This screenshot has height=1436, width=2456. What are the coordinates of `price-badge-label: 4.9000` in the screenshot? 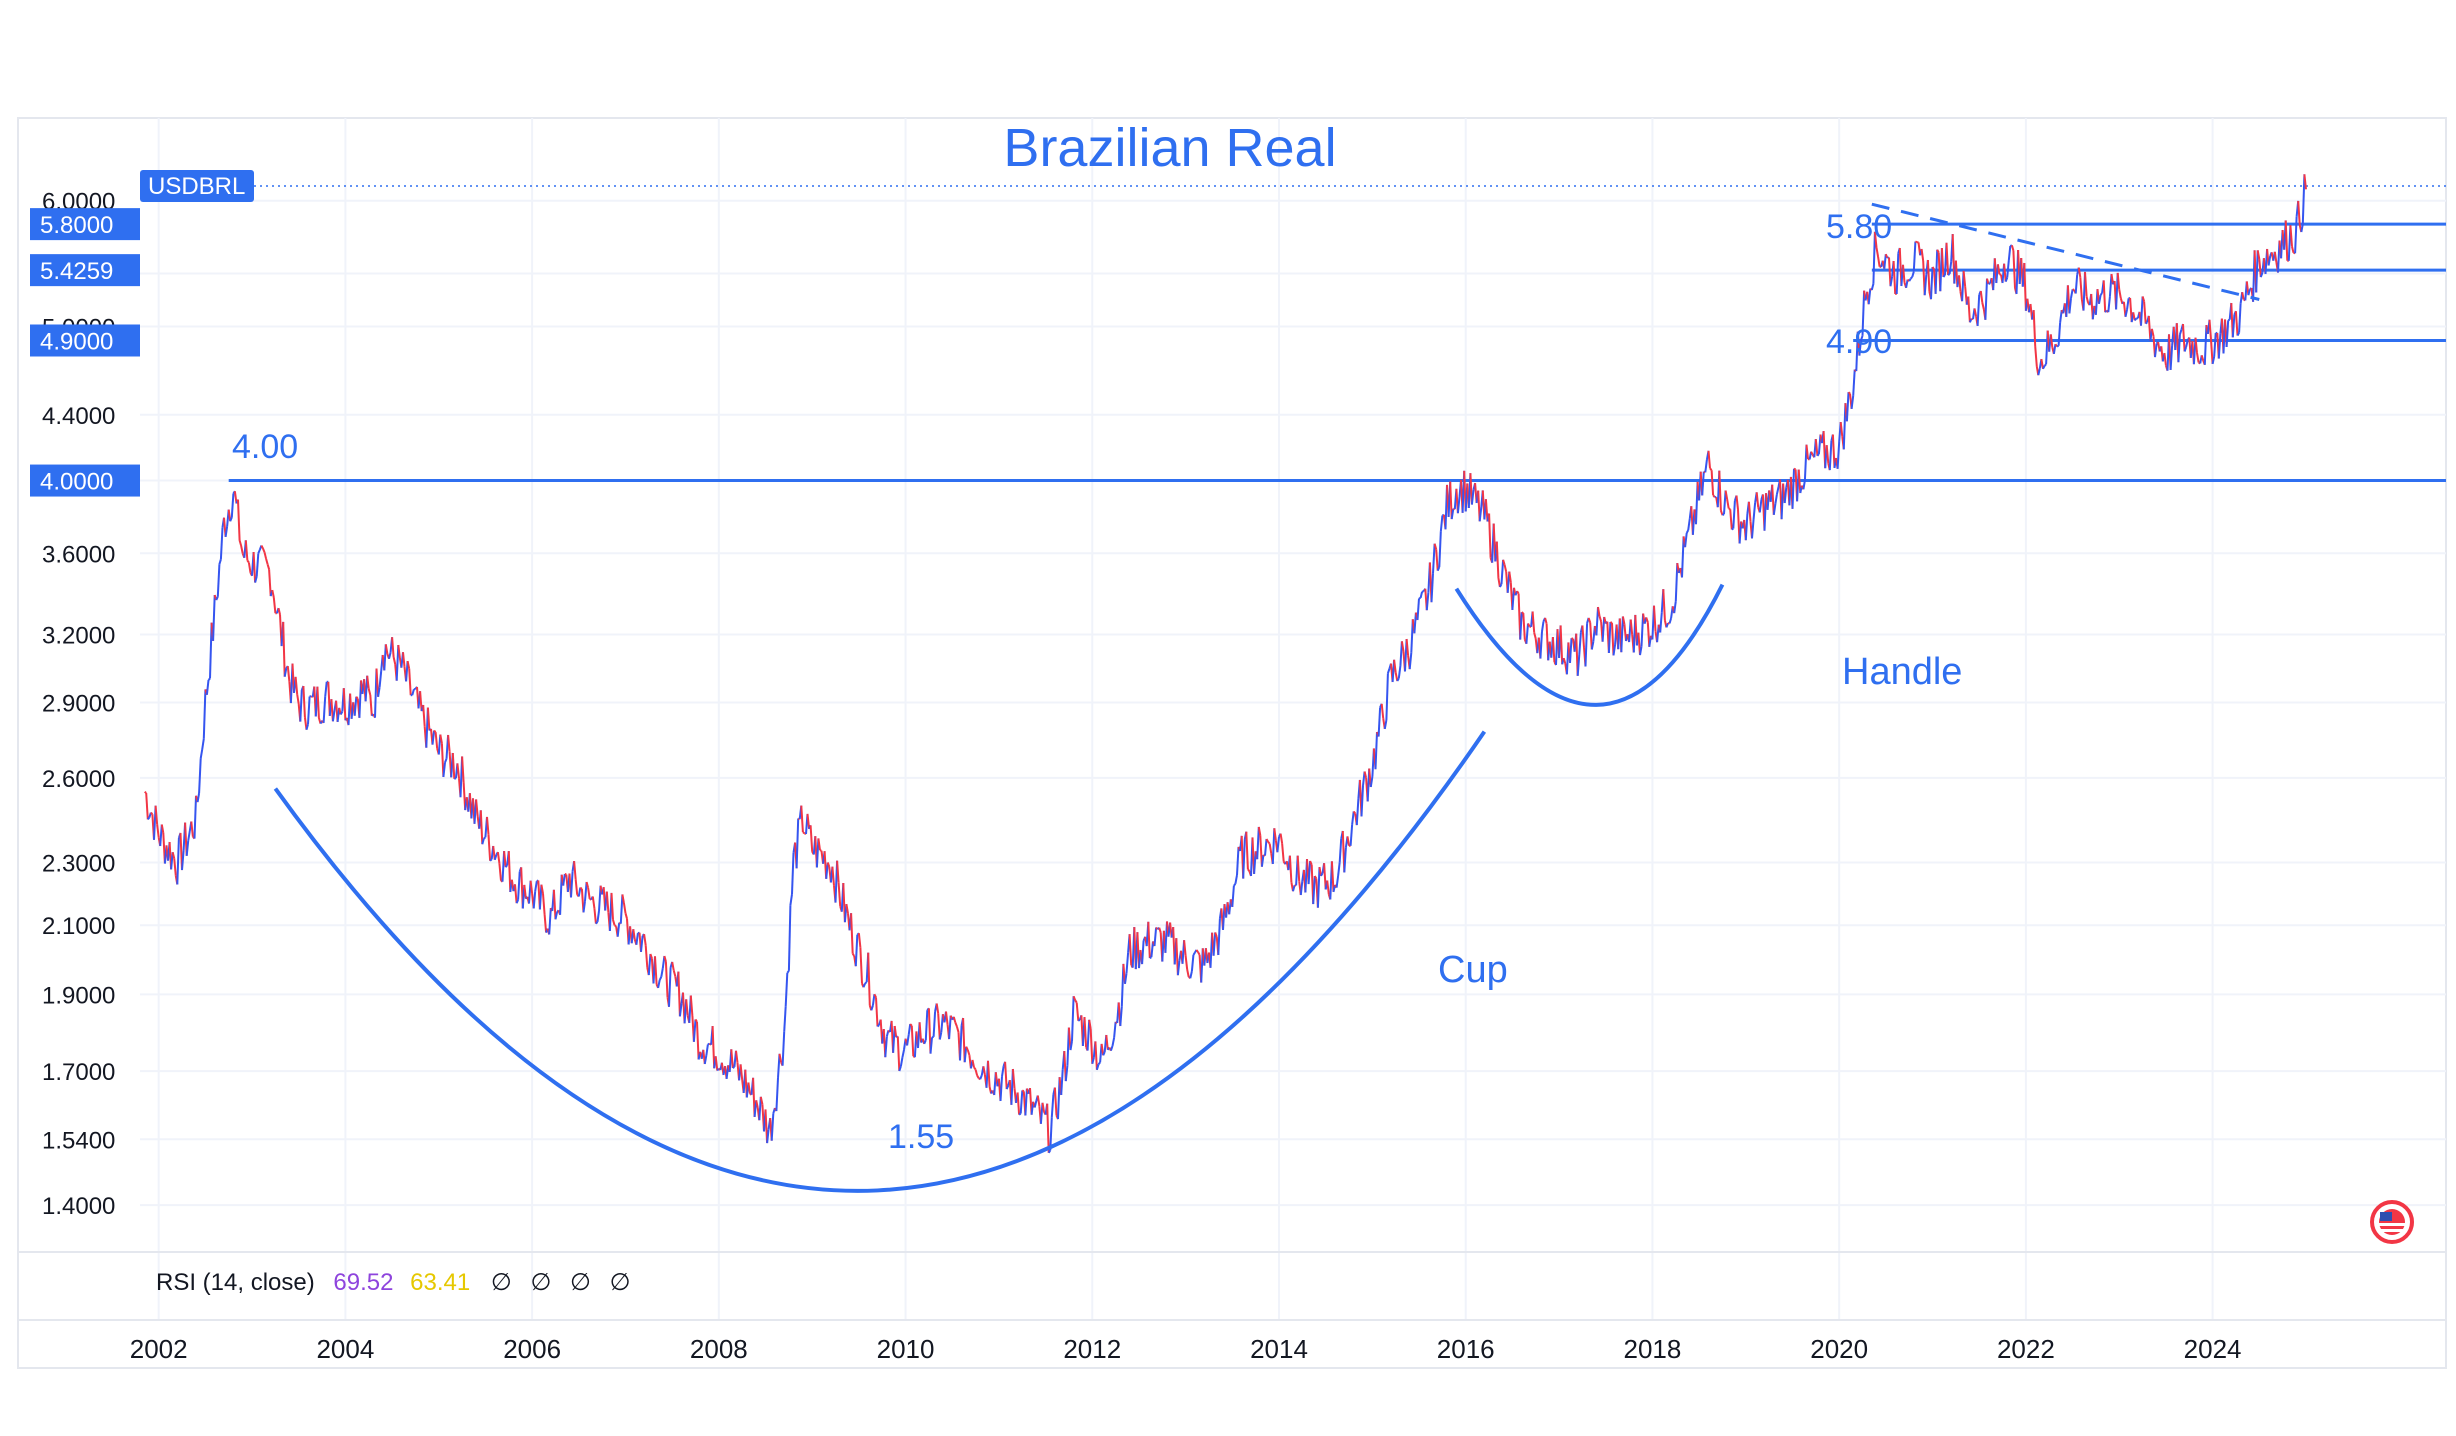 It's located at (76, 341).